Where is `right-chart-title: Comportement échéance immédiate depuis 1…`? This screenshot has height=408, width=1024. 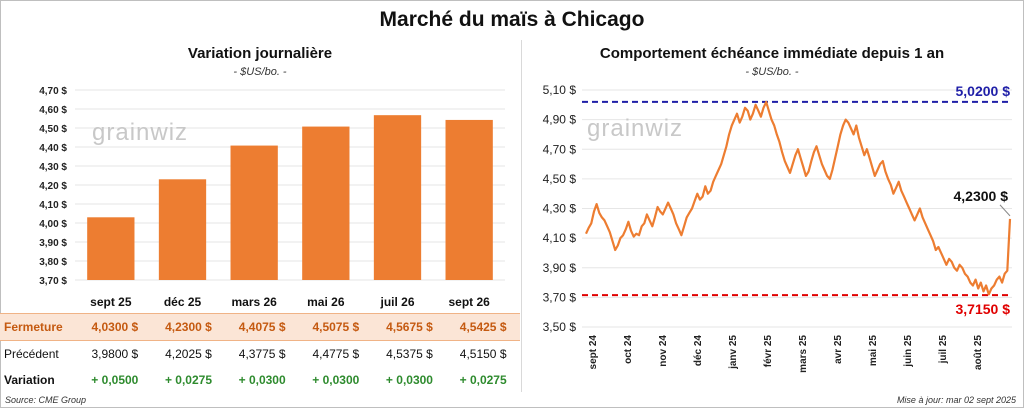 right-chart-title: Comportement échéance immédiate depuis 1… is located at coordinates (772, 53).